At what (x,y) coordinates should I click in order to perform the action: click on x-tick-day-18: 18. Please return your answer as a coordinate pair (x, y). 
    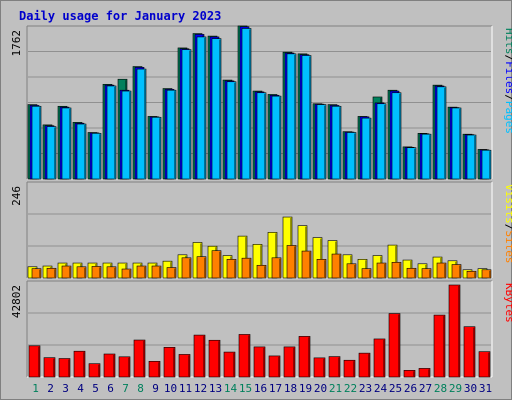
    Looking at the image, I should click on (290, 388).